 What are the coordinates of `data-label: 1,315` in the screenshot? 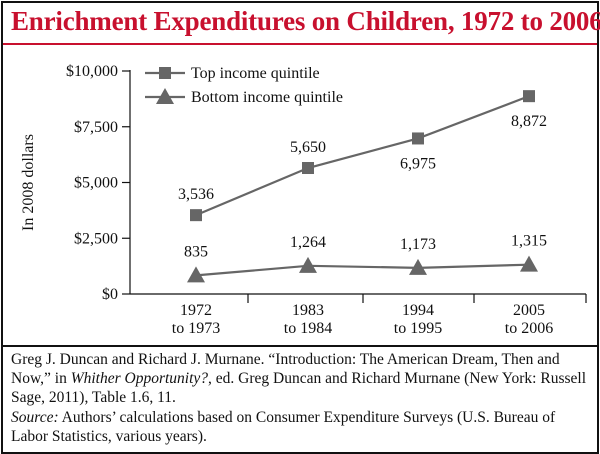 It's located at (529, 241).